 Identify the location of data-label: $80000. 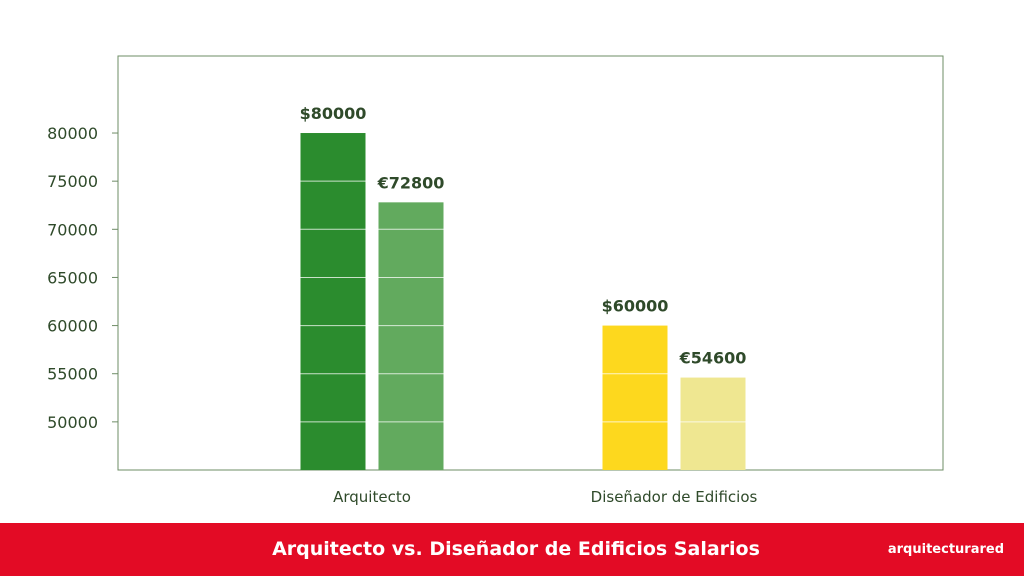
(333, 113).